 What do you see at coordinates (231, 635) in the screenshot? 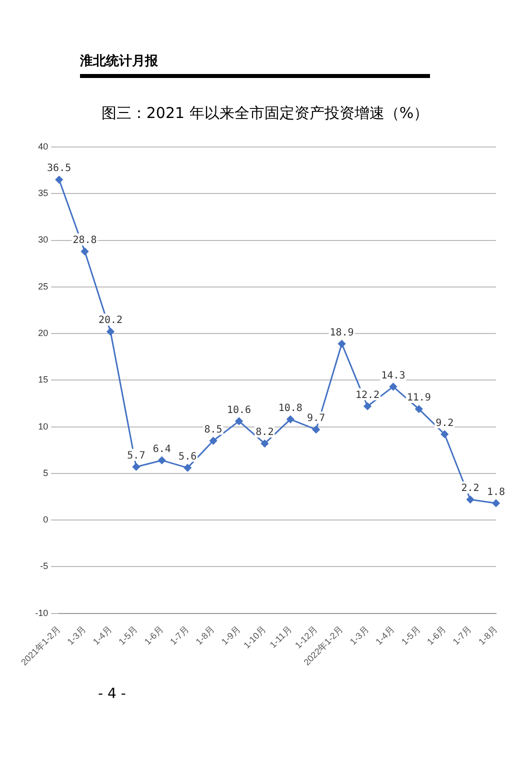
I see `x-tick-label: 1-9月` at bounding box center [231, 635].